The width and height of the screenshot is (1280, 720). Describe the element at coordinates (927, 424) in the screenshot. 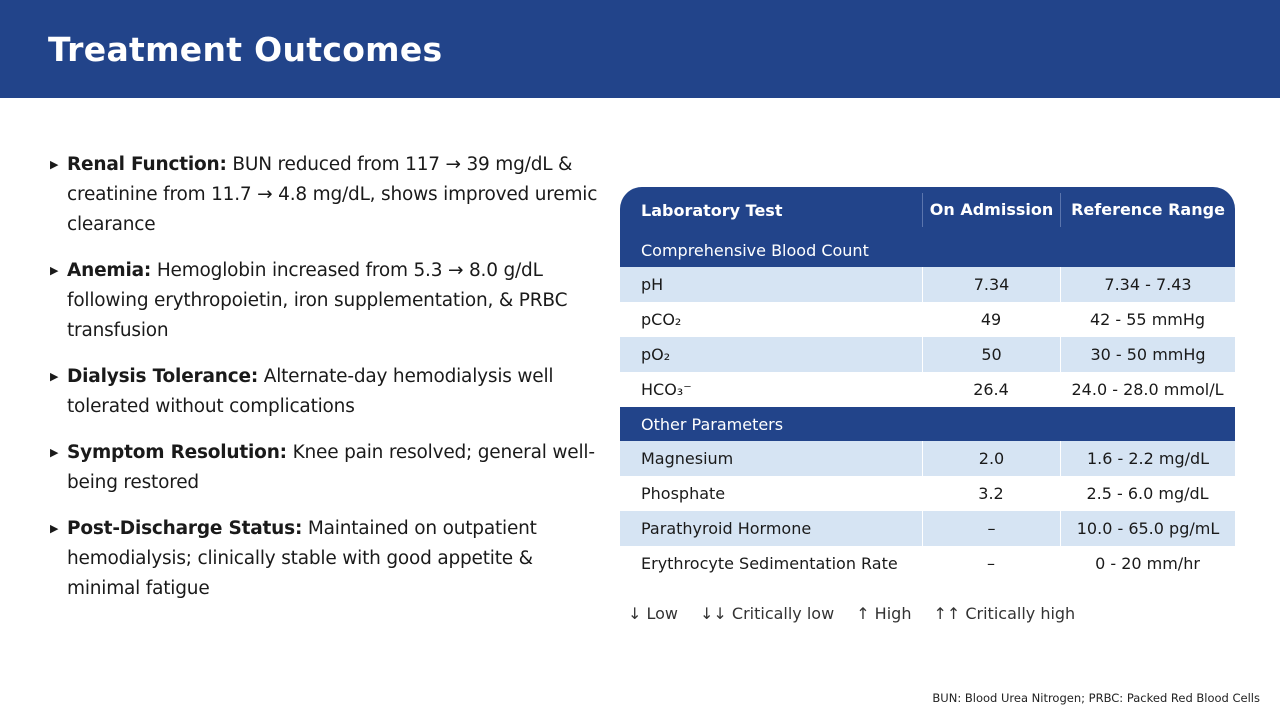

I see `section-header: Other Parameters` at that location.